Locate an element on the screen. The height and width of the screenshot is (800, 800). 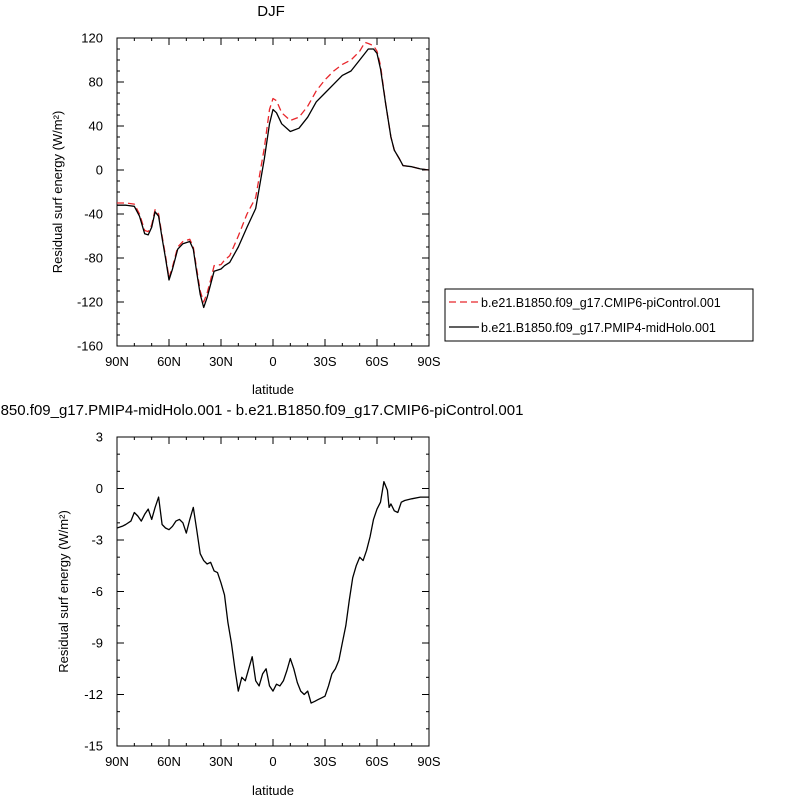
chart-title: DJF is located at coordinates (271, 11).